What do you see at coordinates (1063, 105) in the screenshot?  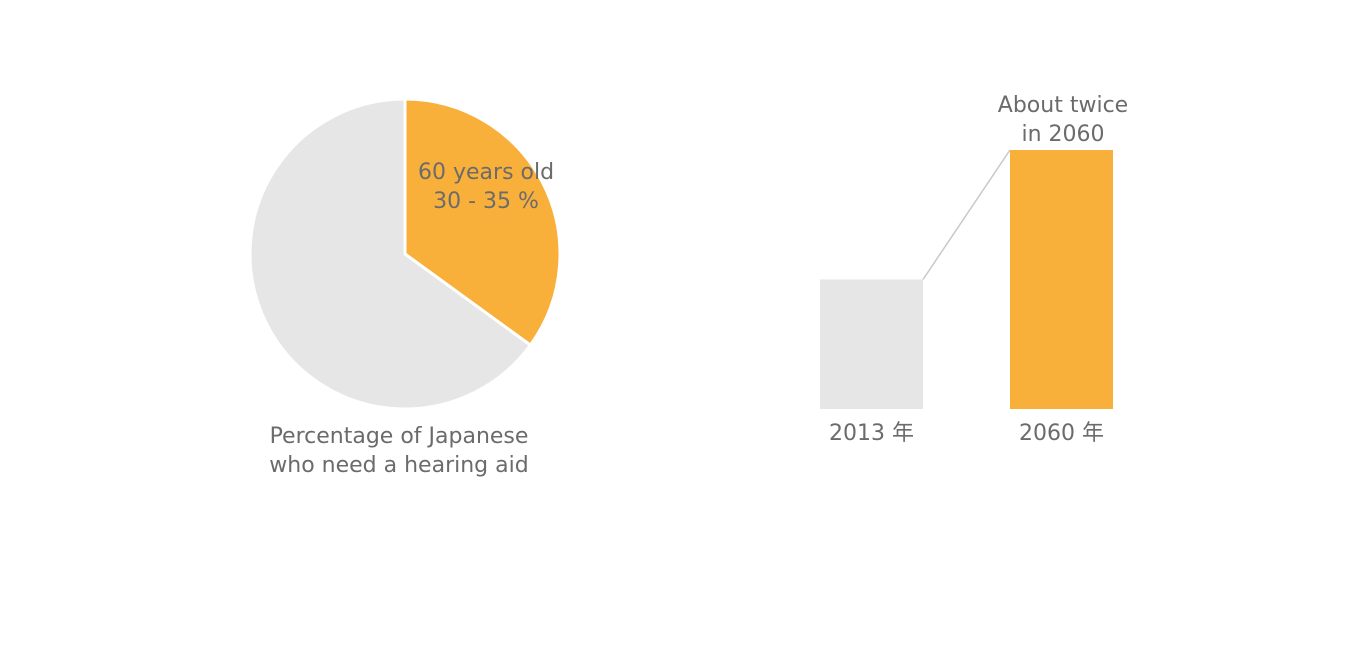 I see `bar-annotation-line-1: About twice` at bounding box center [1063, 105].